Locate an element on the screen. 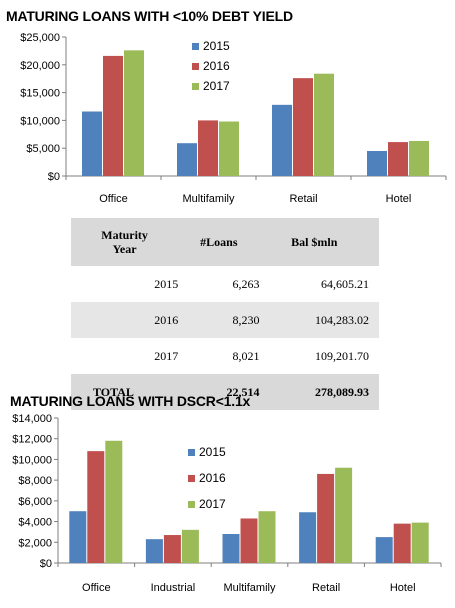 The image size is (455, 608). chart1-title: MATURING LOANS WITH <10% DEBT YIELD is located at coordinates (149, 16).